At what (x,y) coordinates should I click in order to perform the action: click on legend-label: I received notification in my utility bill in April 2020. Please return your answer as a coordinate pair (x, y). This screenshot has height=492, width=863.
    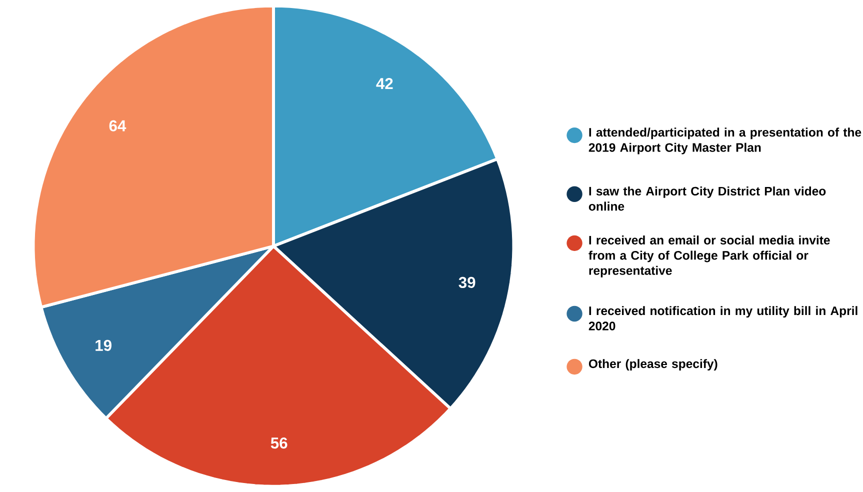
    Looking at the image, I should click on (723, 318).